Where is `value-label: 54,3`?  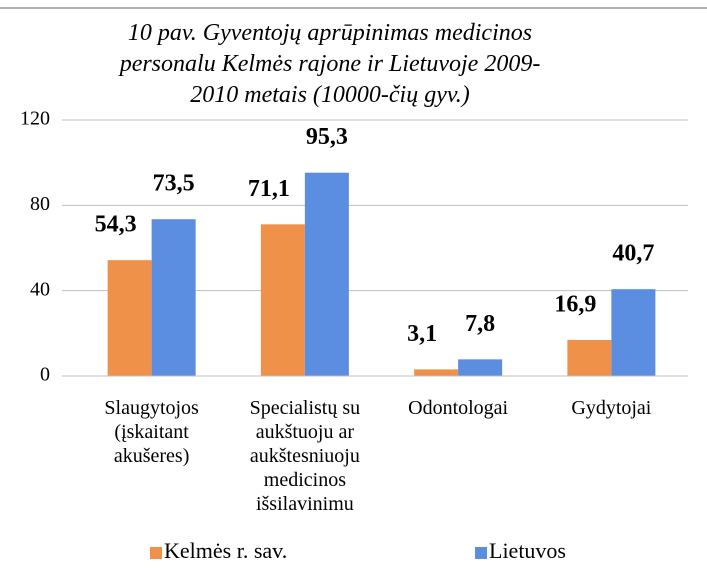 value-label: 54,3 is located at coordinates (116, 225).